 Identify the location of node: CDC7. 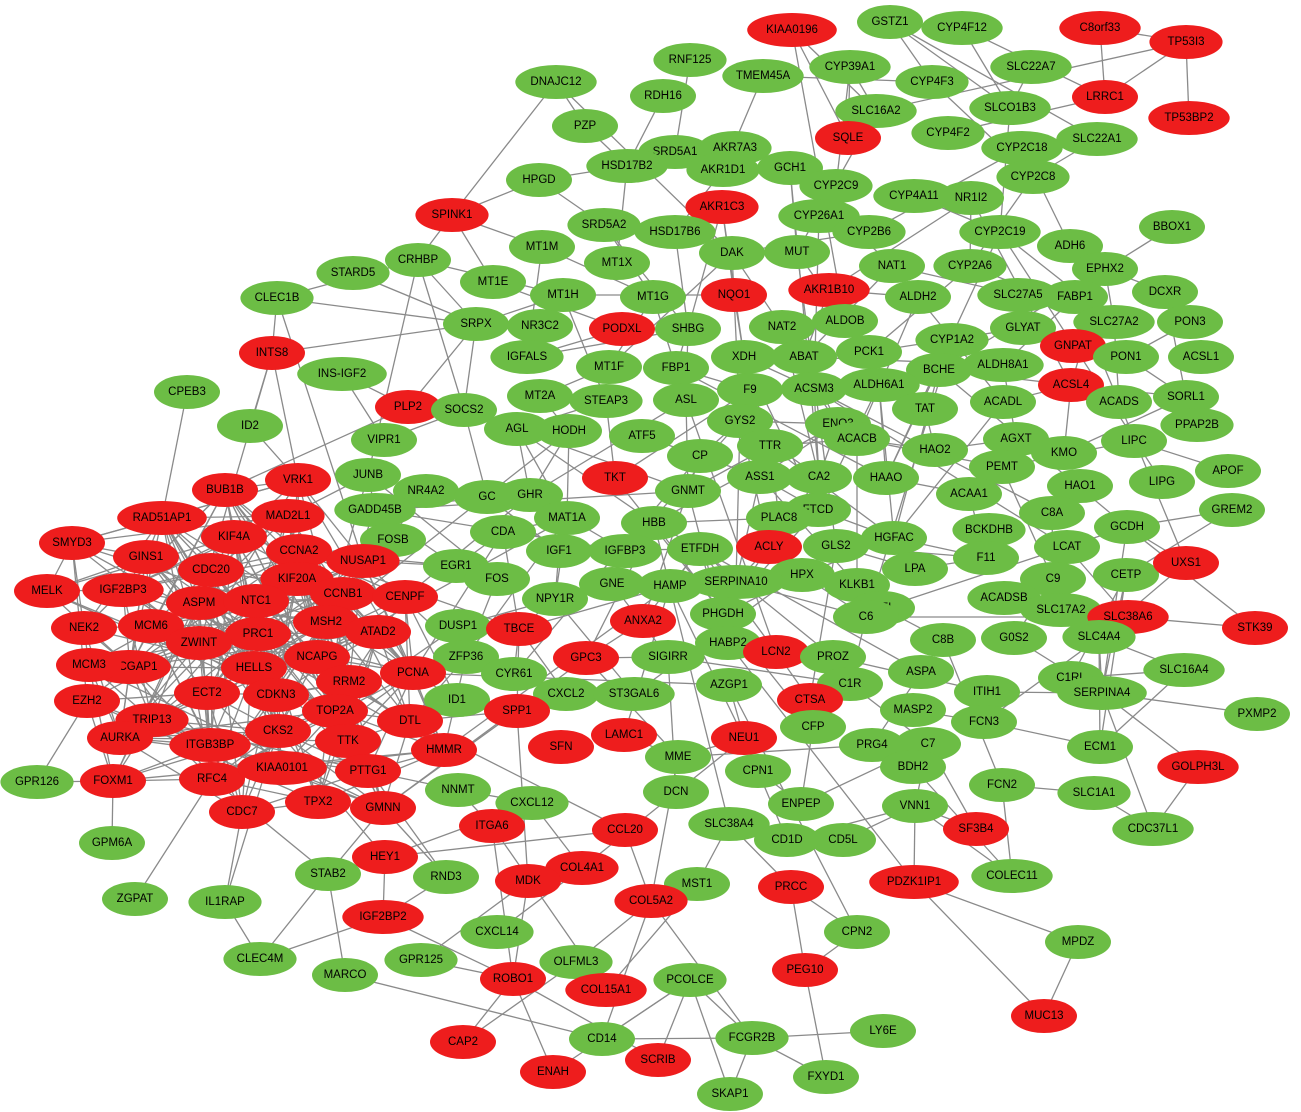
(242, 812).